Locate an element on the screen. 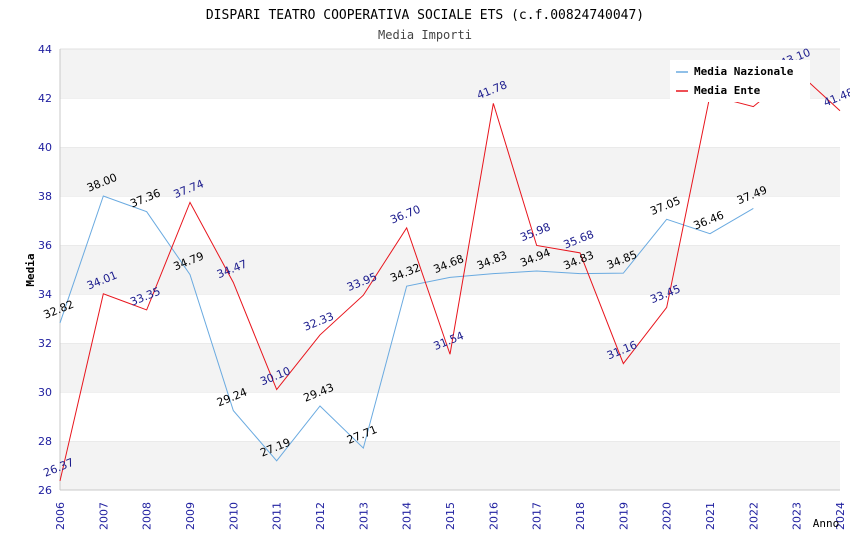 The height and width of the screenshot is (550, 850). x-tick-label: 2010 is located at coordinates (233, 516).